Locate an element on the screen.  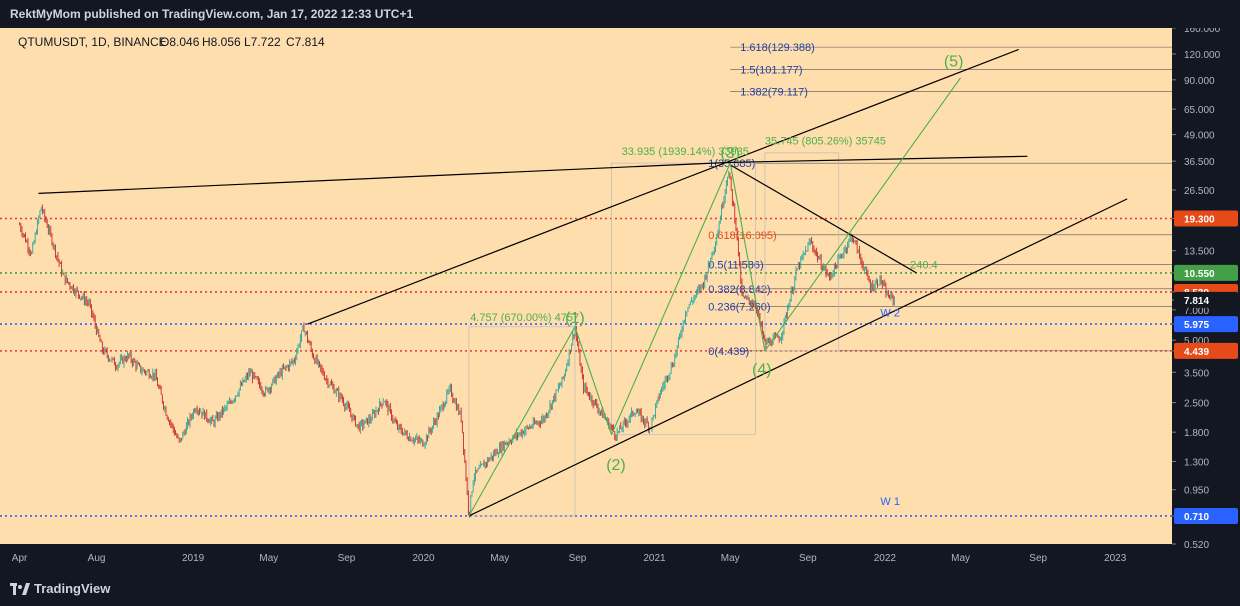
elliott-wave-label: (4) is located at coordinates (762, 370).